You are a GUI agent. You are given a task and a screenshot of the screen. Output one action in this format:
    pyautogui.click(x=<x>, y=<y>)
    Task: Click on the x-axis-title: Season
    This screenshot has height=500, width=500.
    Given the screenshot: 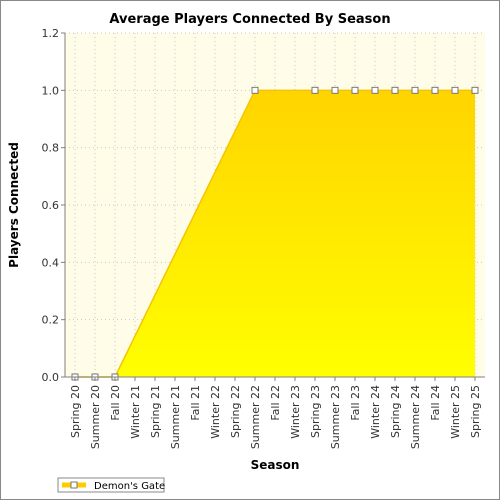 What is the action you would take?
    pyautogui.click(x=275, y=465)
    